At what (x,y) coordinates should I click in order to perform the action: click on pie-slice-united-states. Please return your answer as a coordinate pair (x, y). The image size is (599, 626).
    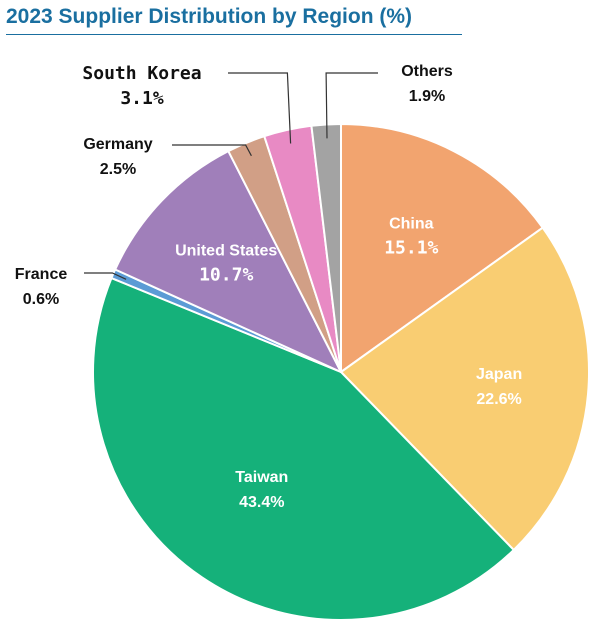
    Looking at the image, I should click on (228, 261).